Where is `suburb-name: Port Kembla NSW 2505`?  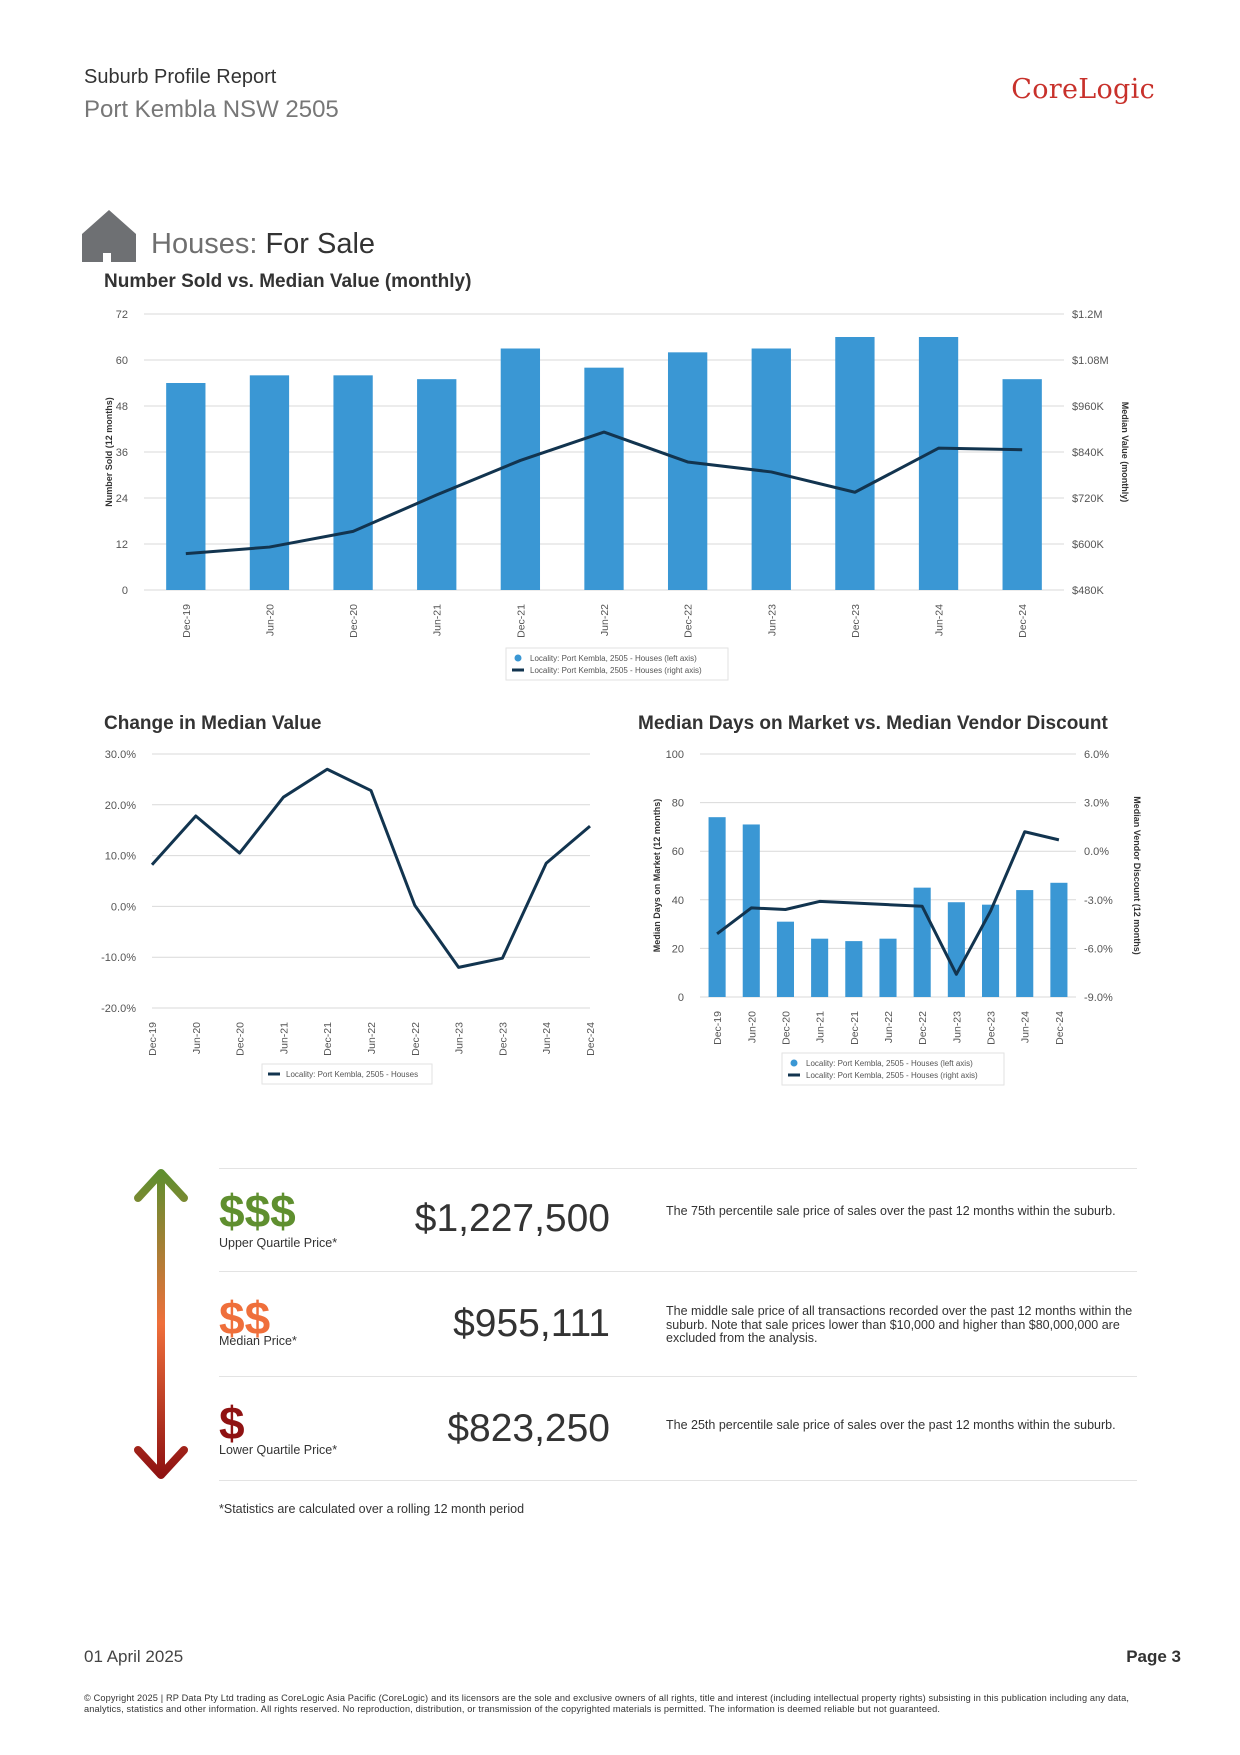
suburb-name: Port Kembla NSW 2505 is located at coordinates (211, 109).